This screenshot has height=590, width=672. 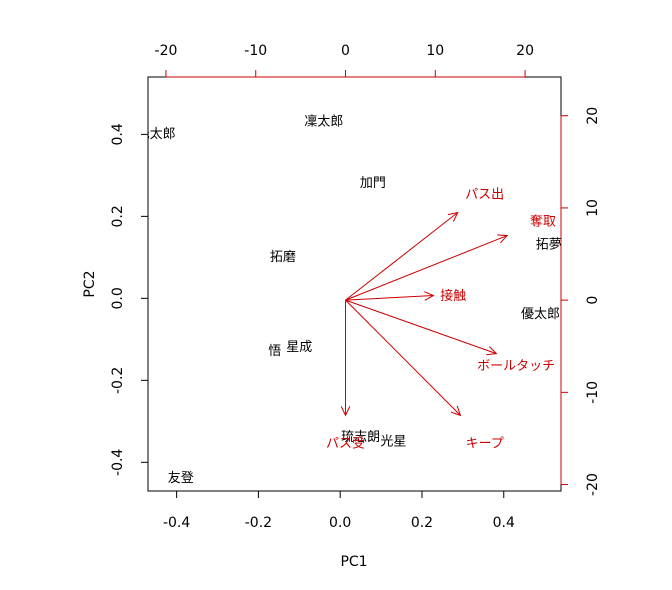 I want to click on left-tick-label: -0.2, so click(x=118, y=380).